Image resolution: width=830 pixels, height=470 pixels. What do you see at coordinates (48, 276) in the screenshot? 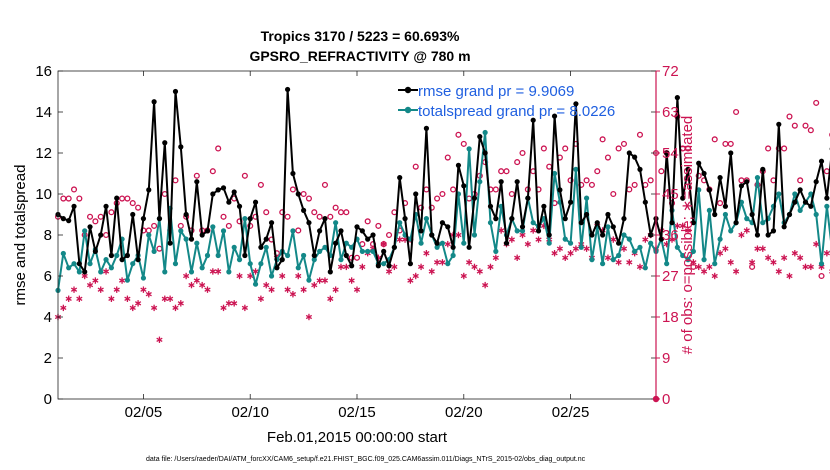
I see `y-tick-label-left: 6` at bounding box center [48, 276].